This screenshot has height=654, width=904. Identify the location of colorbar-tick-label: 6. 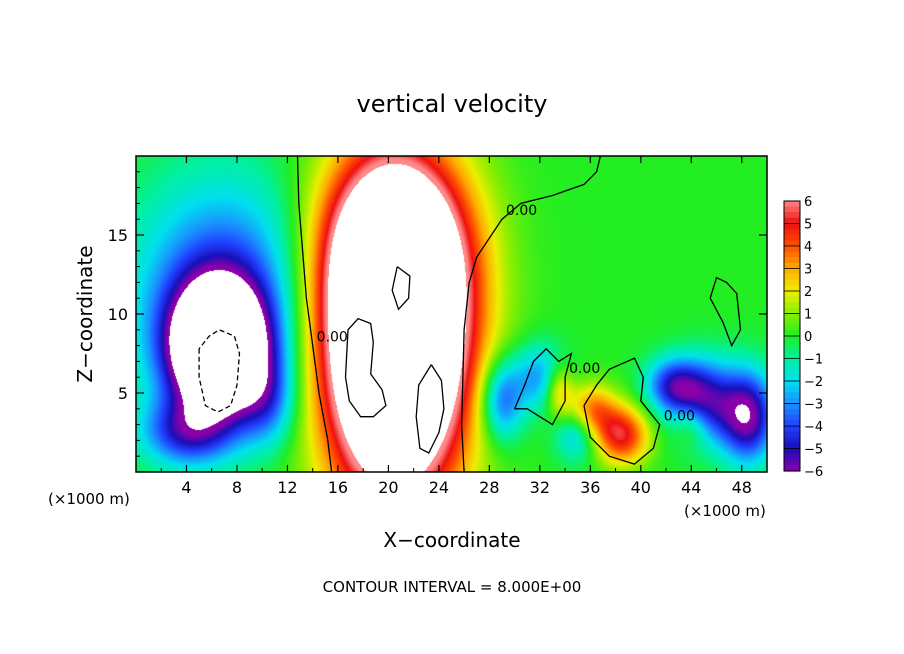
(808, 202).